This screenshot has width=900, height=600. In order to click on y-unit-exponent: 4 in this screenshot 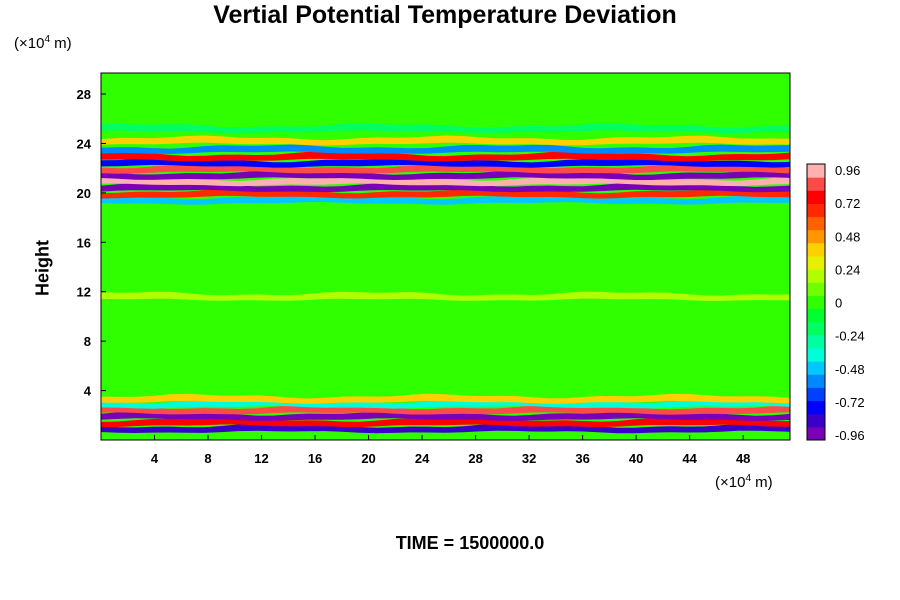, I will do `click(47, 39)`.